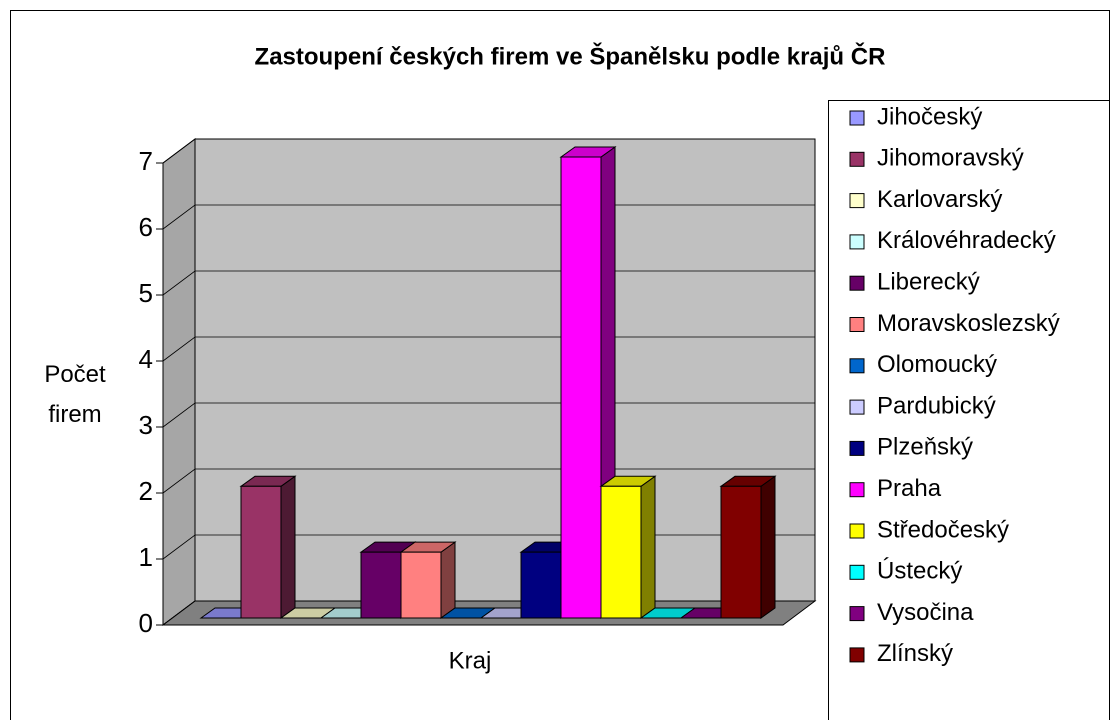 The image size is (1120, 720). I want to click on legend-label: Pardubický, so click(936, 405).